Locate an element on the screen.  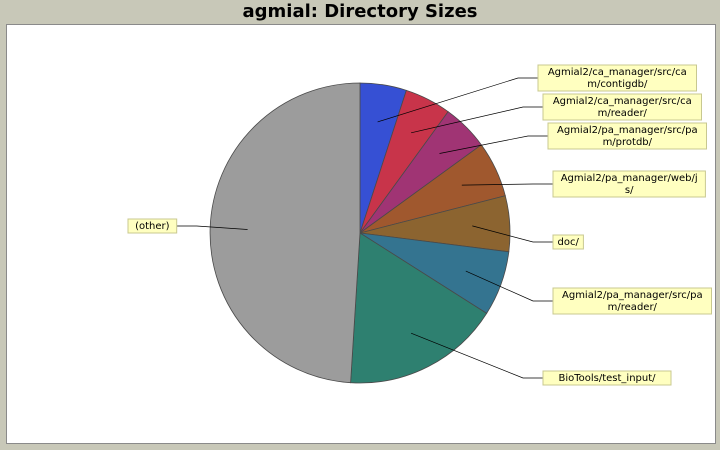
slice-label: doc/ is located at coordinates (569, 242).